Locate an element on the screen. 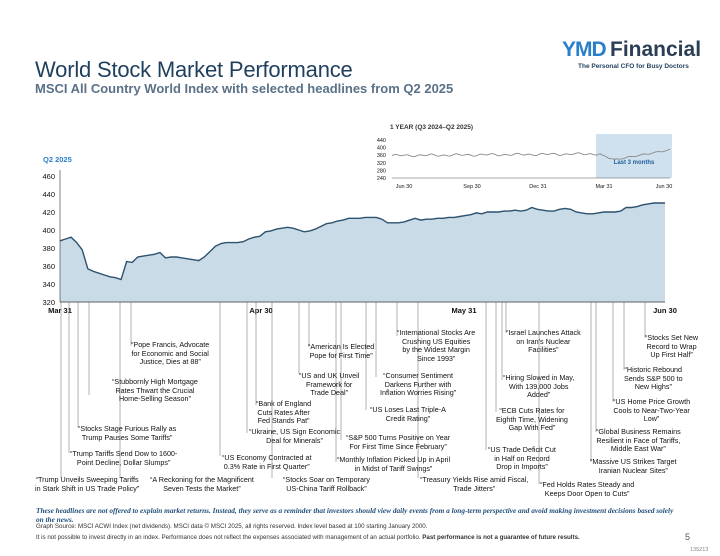 The height and width of the screenshot is (556, 720). x-tick-label: Jun 30 is located at coordinates (665, 310).